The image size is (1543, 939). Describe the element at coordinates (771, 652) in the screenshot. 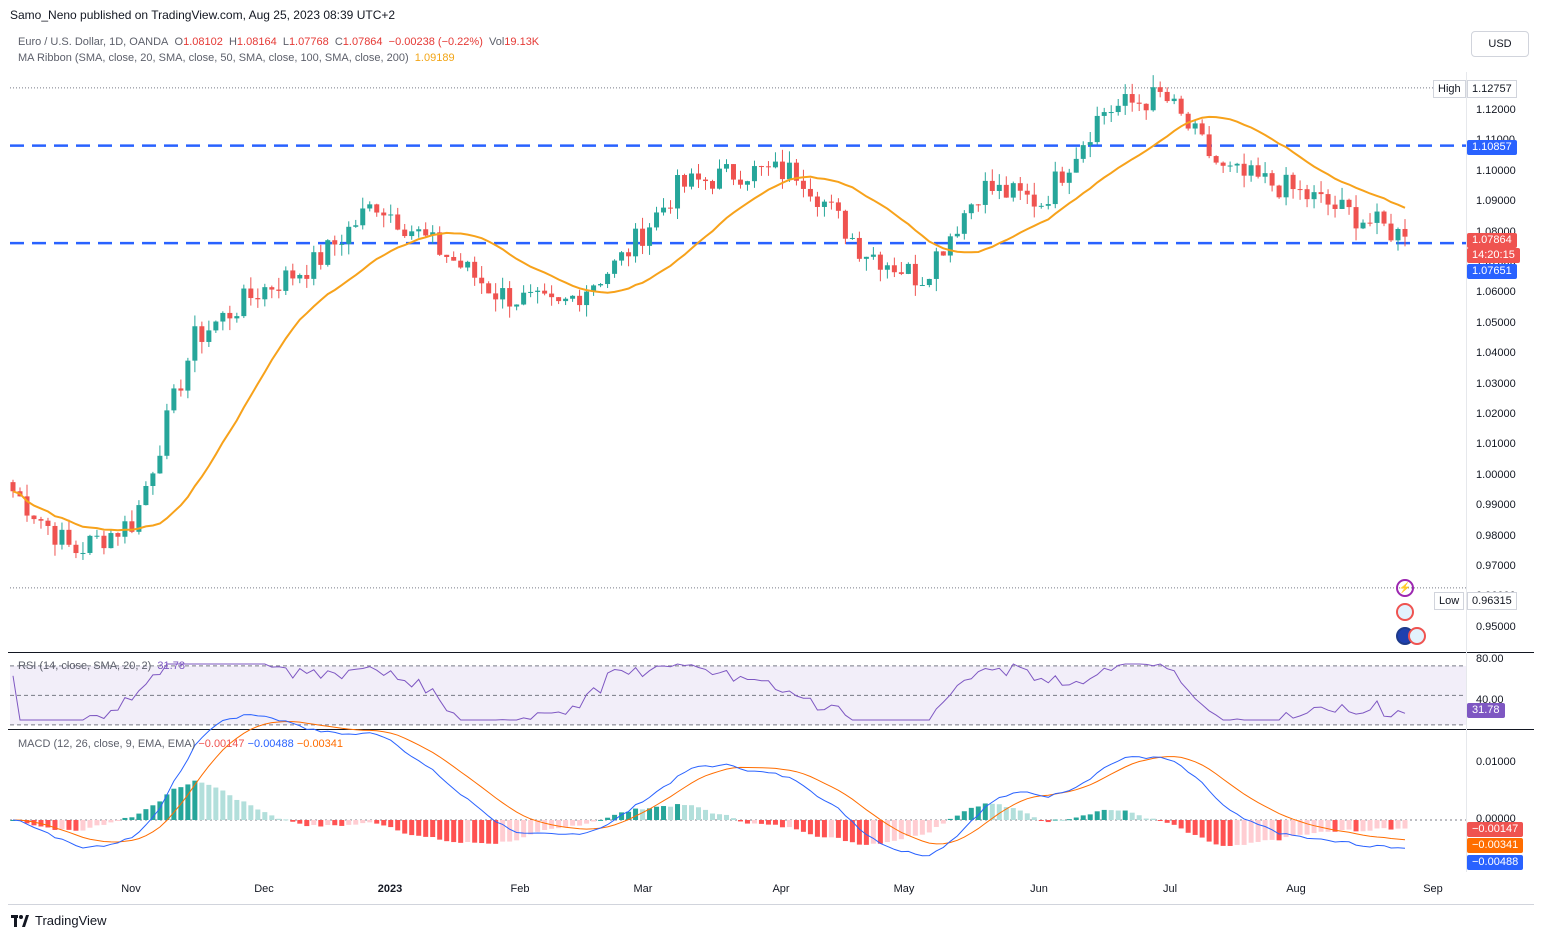

I see `pane-divider-rsi` at that location.